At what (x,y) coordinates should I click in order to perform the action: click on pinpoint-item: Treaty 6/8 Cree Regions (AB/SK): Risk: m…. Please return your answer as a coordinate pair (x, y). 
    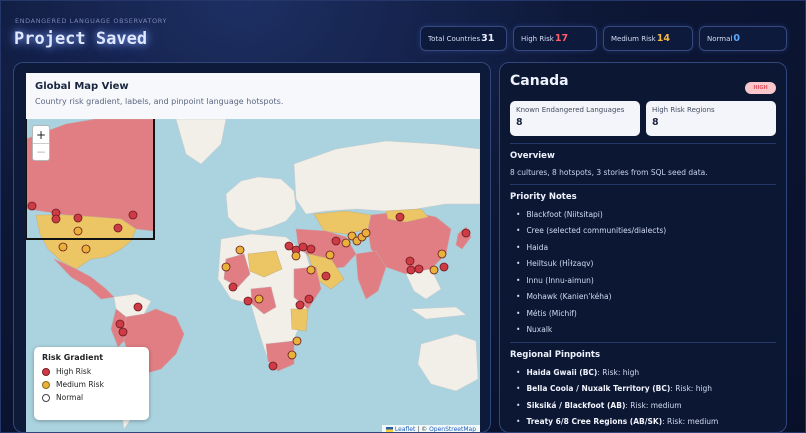
    Looking at the image, I should click on (643, 422).